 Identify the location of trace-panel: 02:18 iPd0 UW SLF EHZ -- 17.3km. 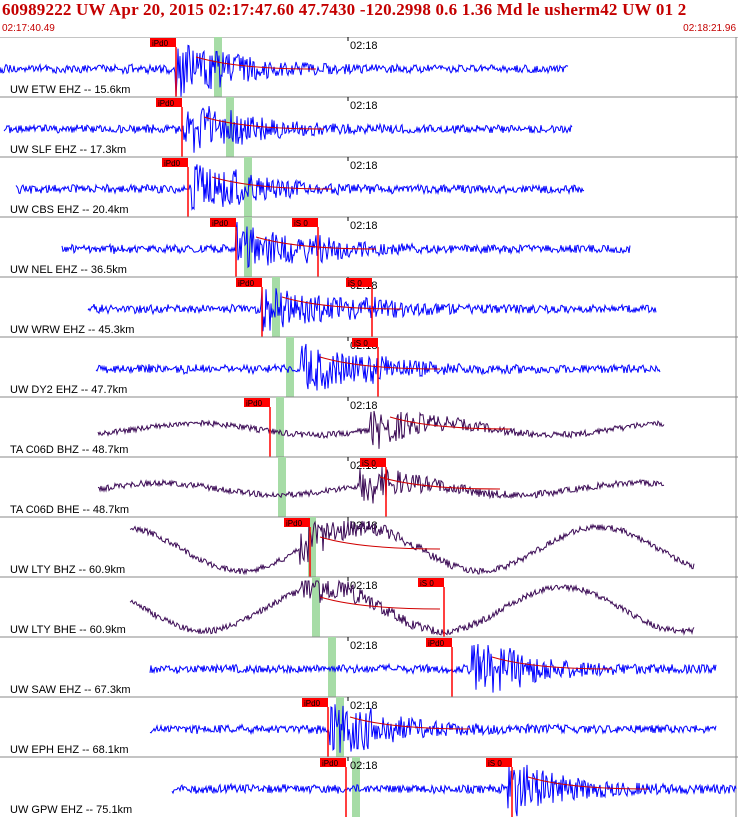
(369, 126).